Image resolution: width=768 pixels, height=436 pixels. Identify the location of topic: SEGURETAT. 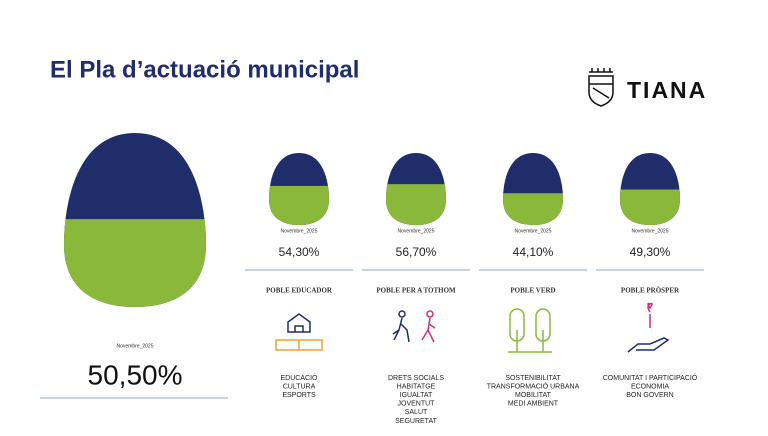
(416, 421).